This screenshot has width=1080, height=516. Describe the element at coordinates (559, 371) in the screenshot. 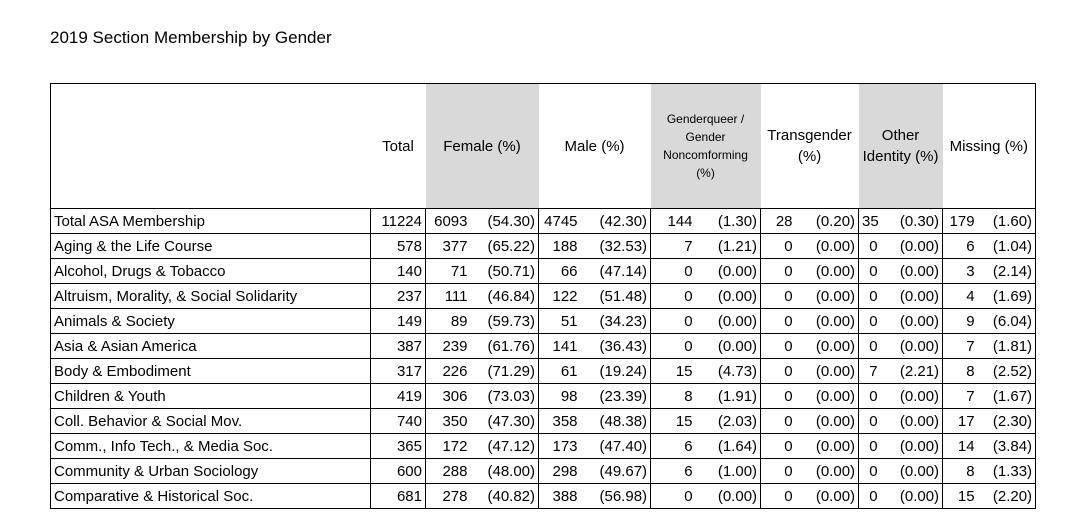

I see `count-cell: 61` at that location.